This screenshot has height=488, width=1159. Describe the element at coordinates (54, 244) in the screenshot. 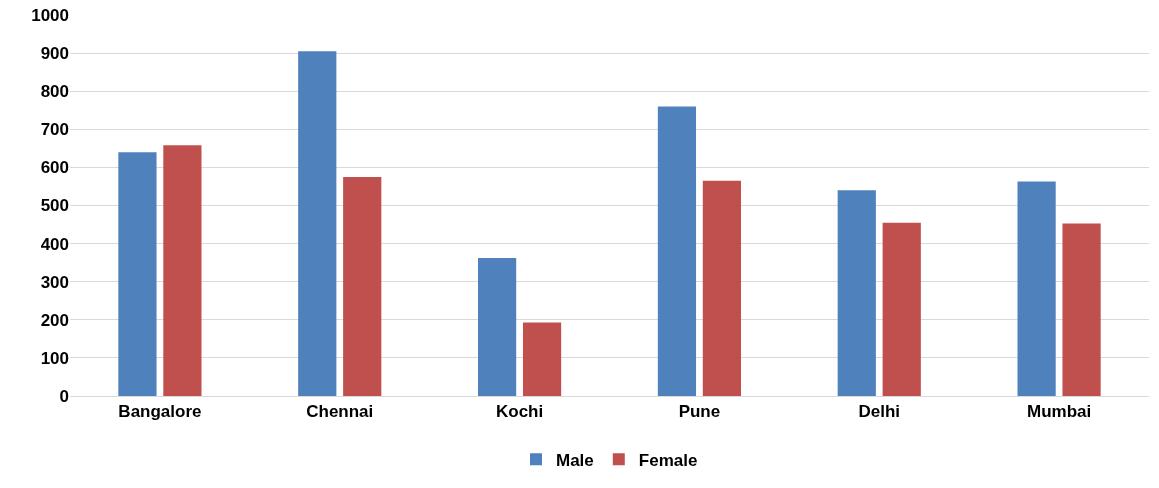

I see `y-tick-label: 400` at that location.